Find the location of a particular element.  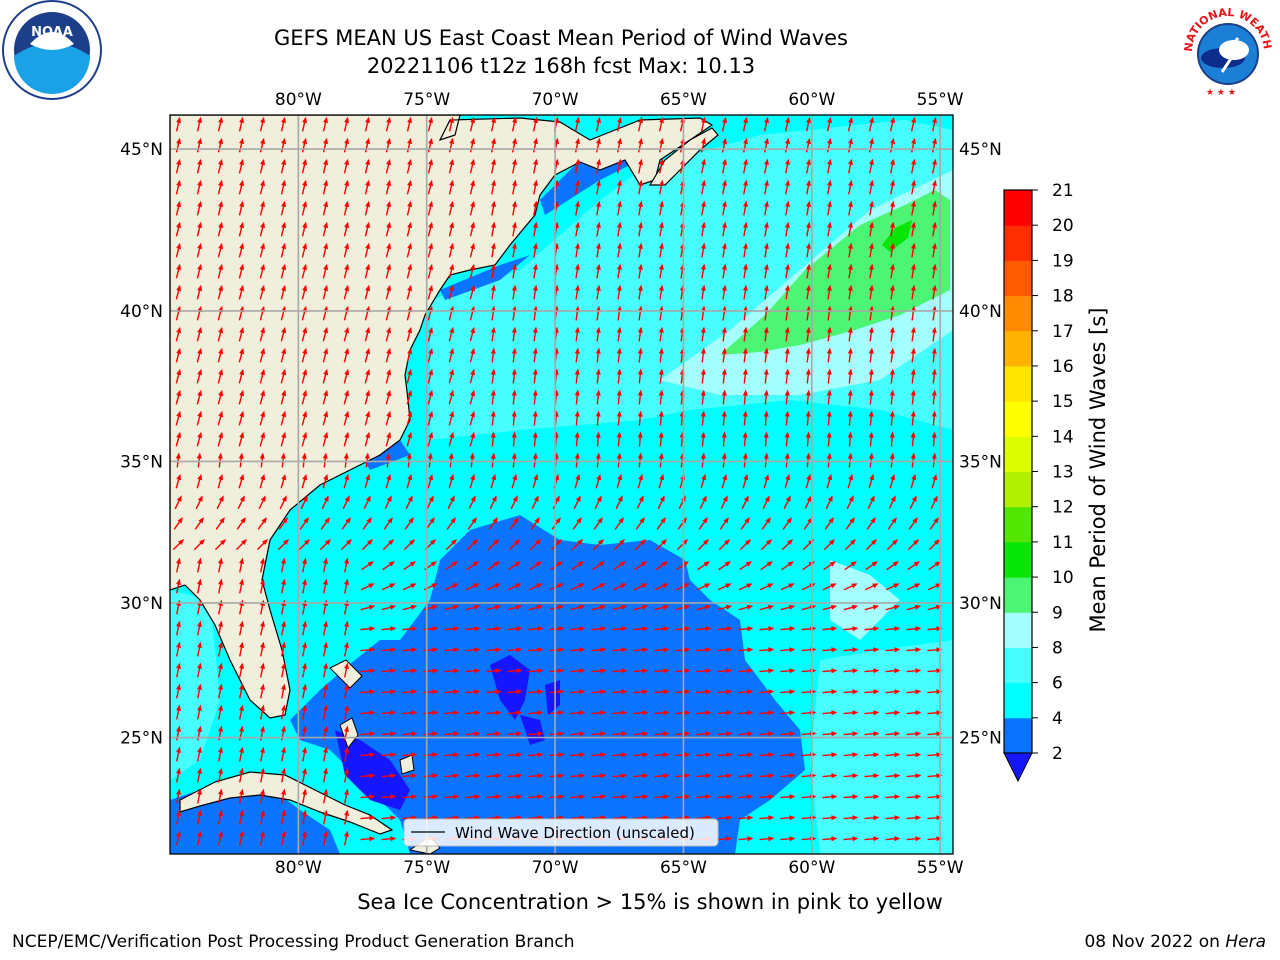

lon-tick-label-bottom: 75°W is located at coordinates (426, 868).